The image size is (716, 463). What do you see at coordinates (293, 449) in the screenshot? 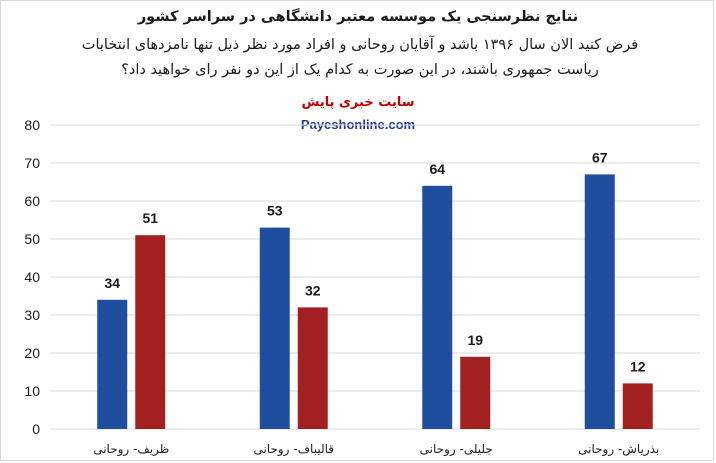
I see `x-category-label-2: قالیباف- روحانی` at bounding box center [293, 449].